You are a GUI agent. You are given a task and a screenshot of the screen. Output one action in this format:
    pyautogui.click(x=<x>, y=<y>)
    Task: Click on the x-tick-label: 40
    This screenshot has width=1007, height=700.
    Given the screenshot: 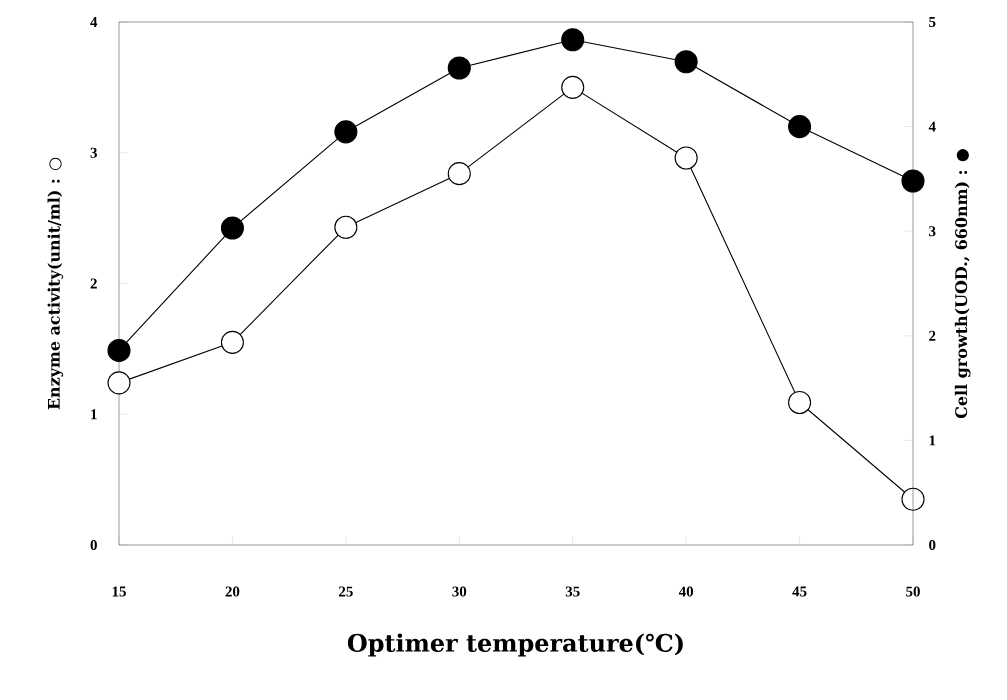 What is the action you would take?
    pyautogui.click(x=686, y=591)
    